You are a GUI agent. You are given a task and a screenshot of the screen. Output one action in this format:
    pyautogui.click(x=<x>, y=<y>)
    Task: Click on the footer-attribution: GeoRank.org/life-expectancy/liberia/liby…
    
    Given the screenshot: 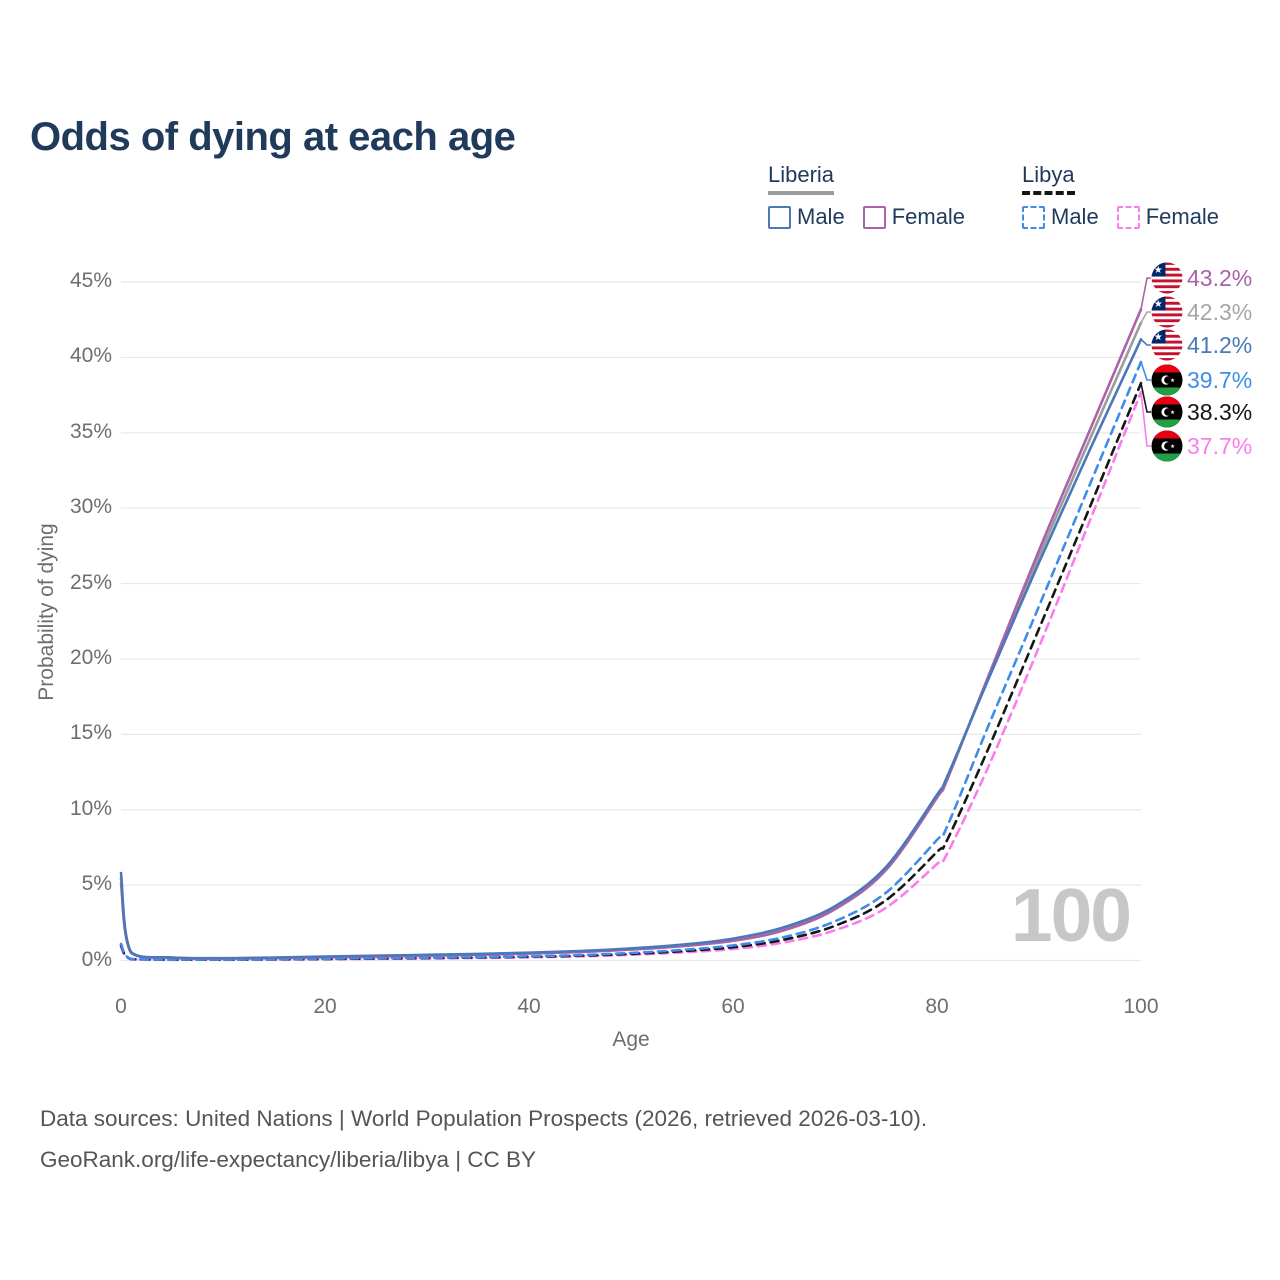 What is the action you would take?
    pyautogui.click(x=288, y=1159)
    